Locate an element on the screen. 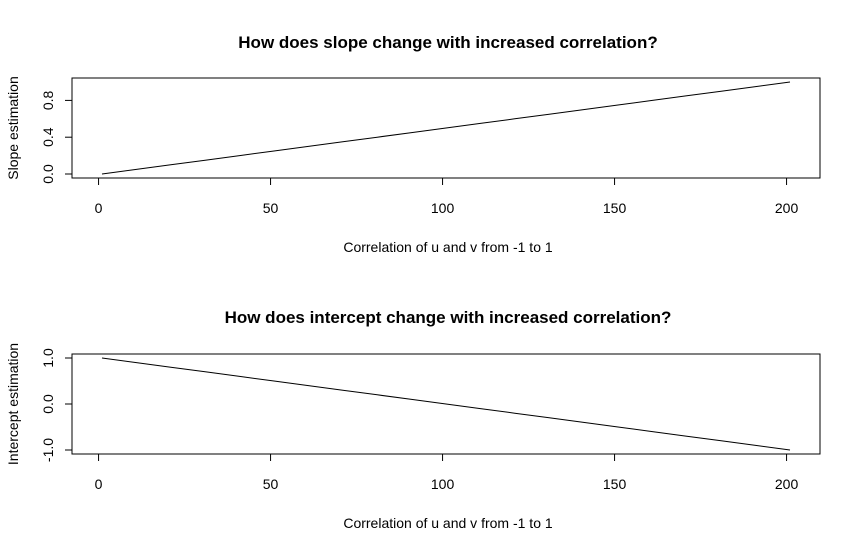 The height and width of the screenshot is (552, 861). slope-y-tick-label: 0.0 is located at coordinates (48, 174).